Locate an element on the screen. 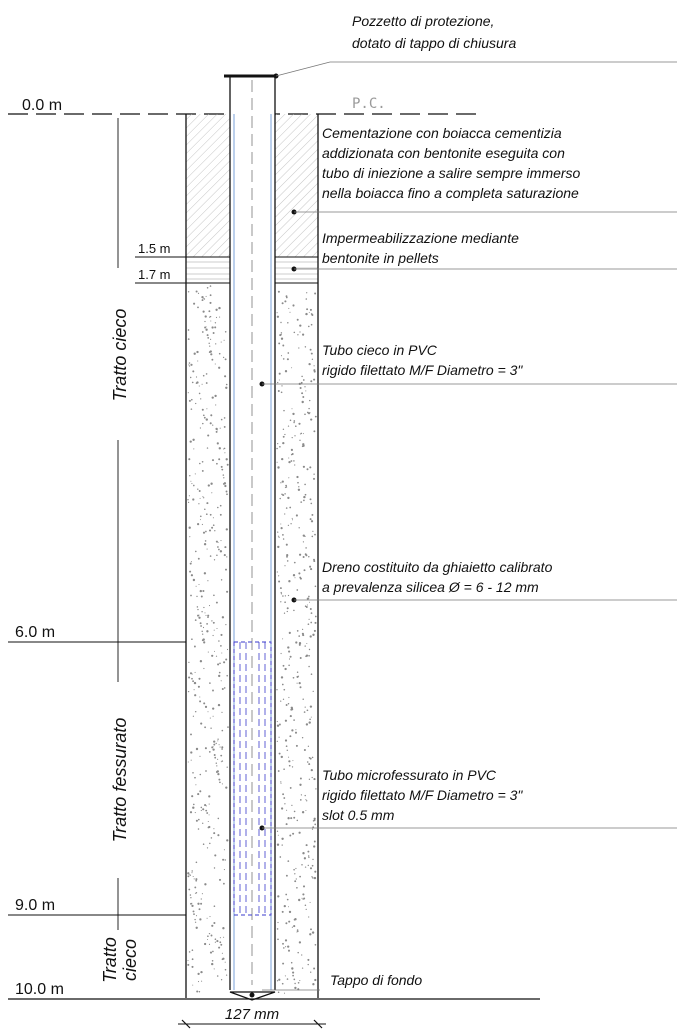  svg-text: dotato di tappo di chiusura is located at coordinates (434, 43).